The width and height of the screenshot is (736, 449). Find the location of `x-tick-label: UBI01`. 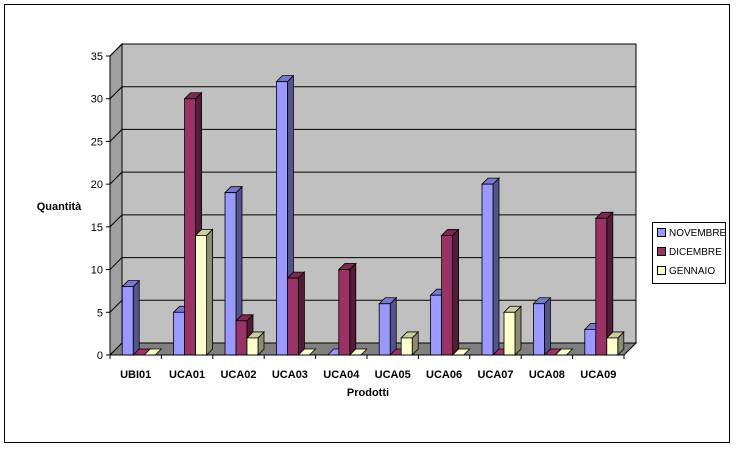

x-tick-label: UBI01 is located at coordinates (135, 375).